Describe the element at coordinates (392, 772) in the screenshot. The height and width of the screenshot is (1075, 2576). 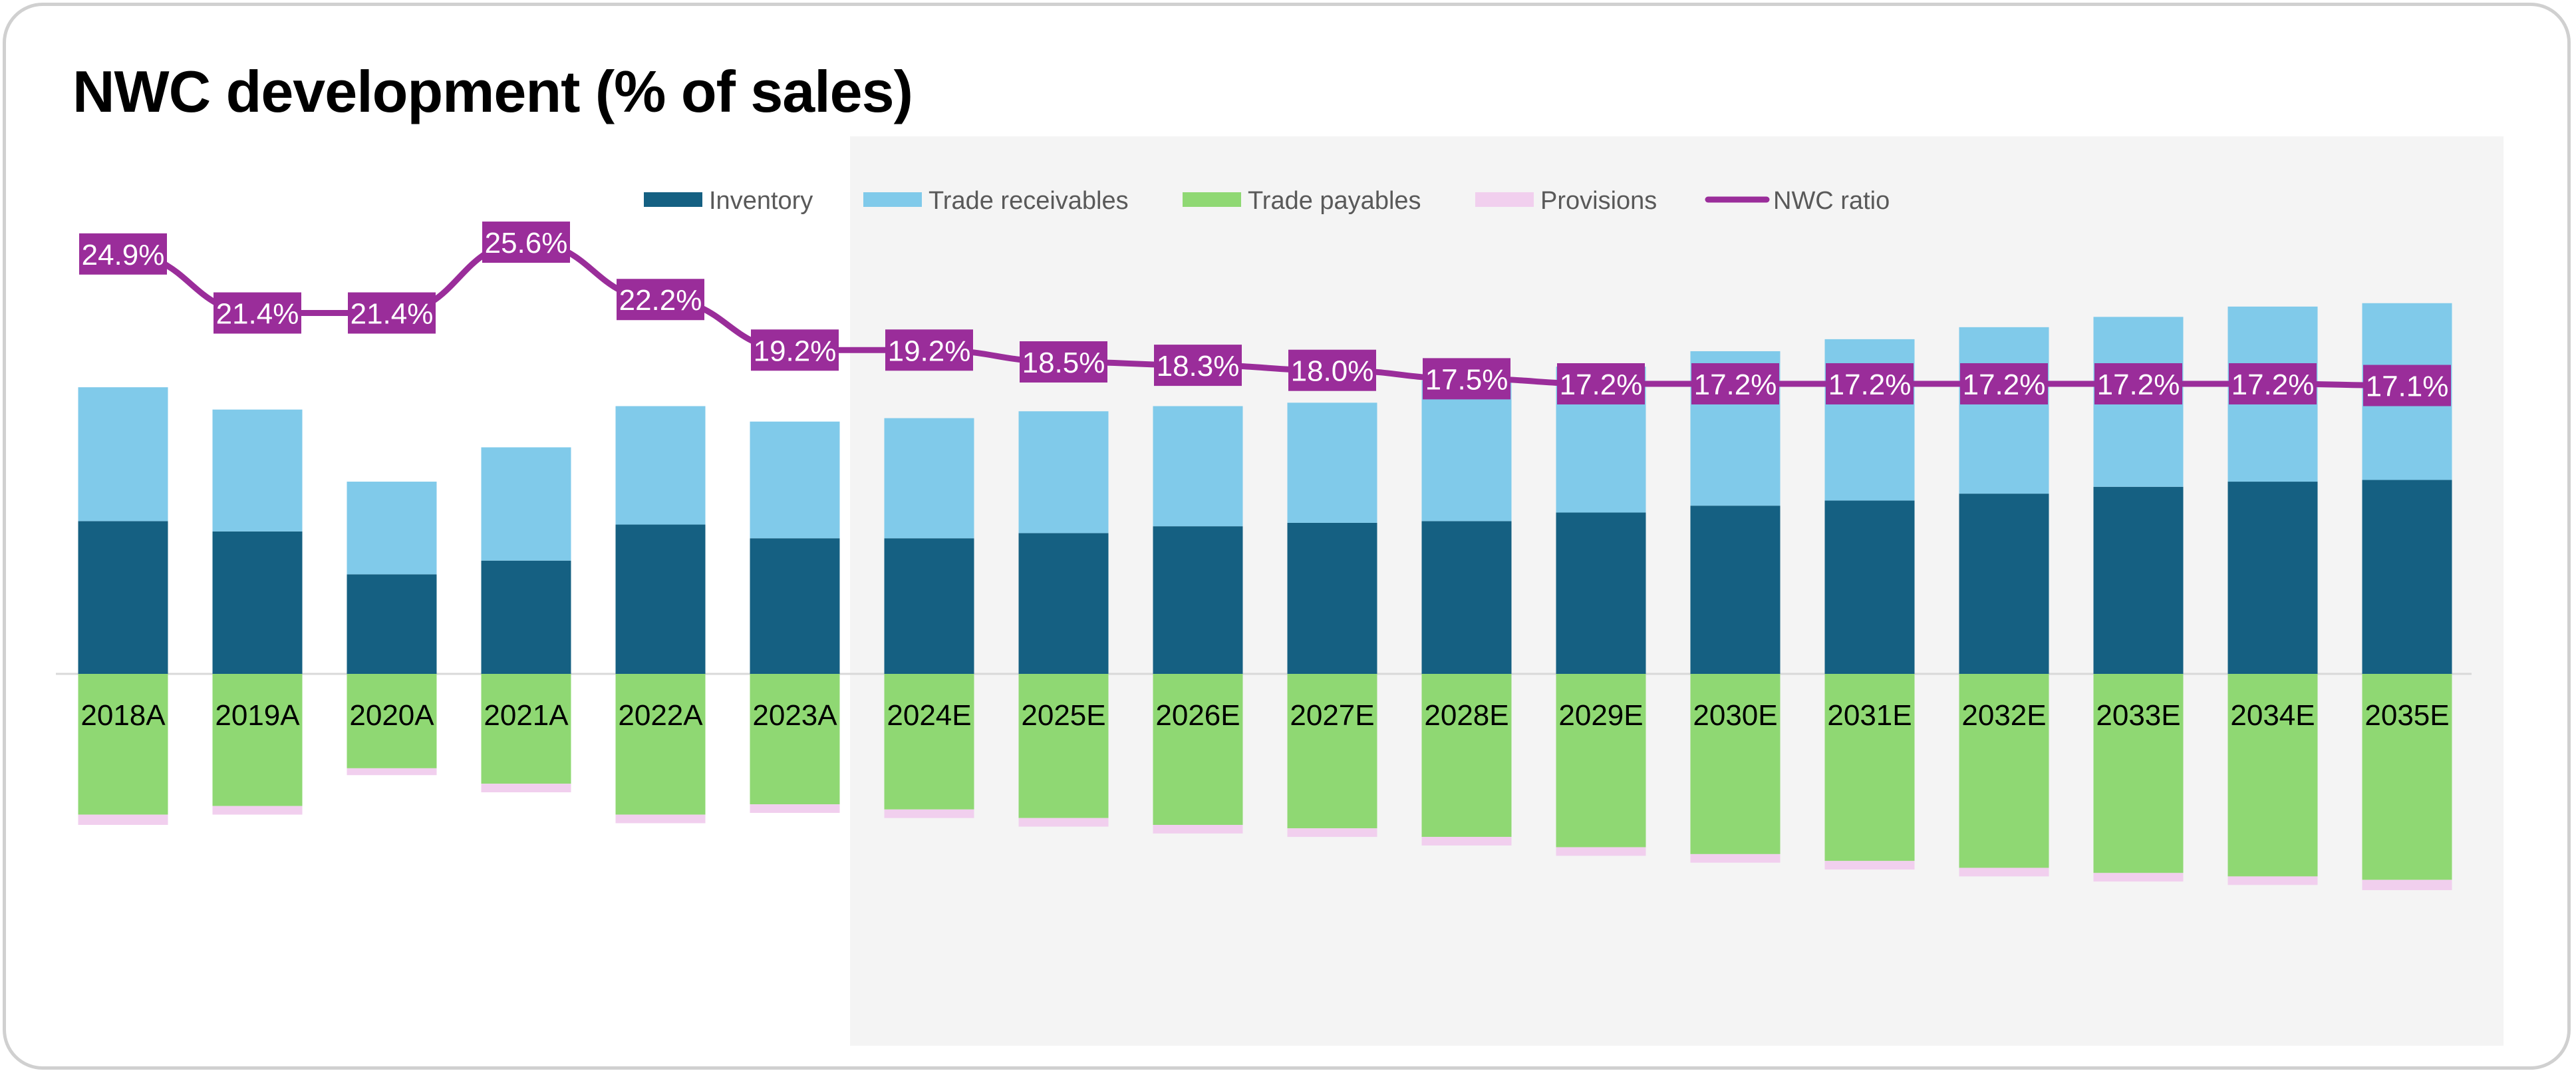
I see `bar-provisions-2020A` at that location.